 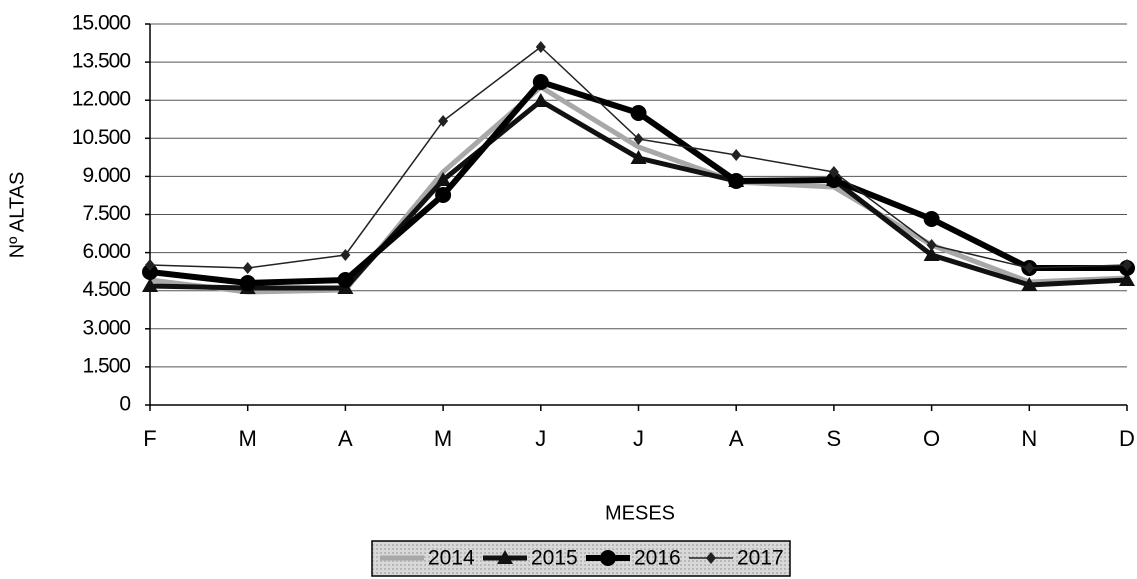 What do you see at coordinates (106, 213) in the screenshot?
I see `y-tick-label: 7.500` at bounding box center [106, 213].